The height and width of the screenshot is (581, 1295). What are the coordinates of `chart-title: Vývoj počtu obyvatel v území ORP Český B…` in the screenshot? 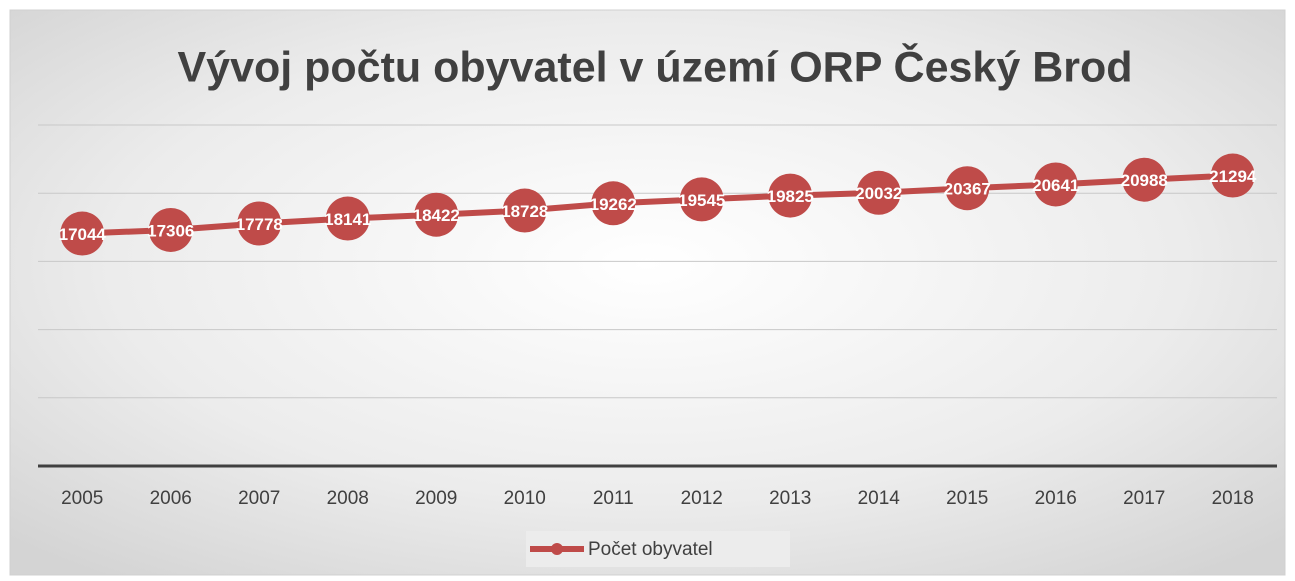 It's located at (654, 66).